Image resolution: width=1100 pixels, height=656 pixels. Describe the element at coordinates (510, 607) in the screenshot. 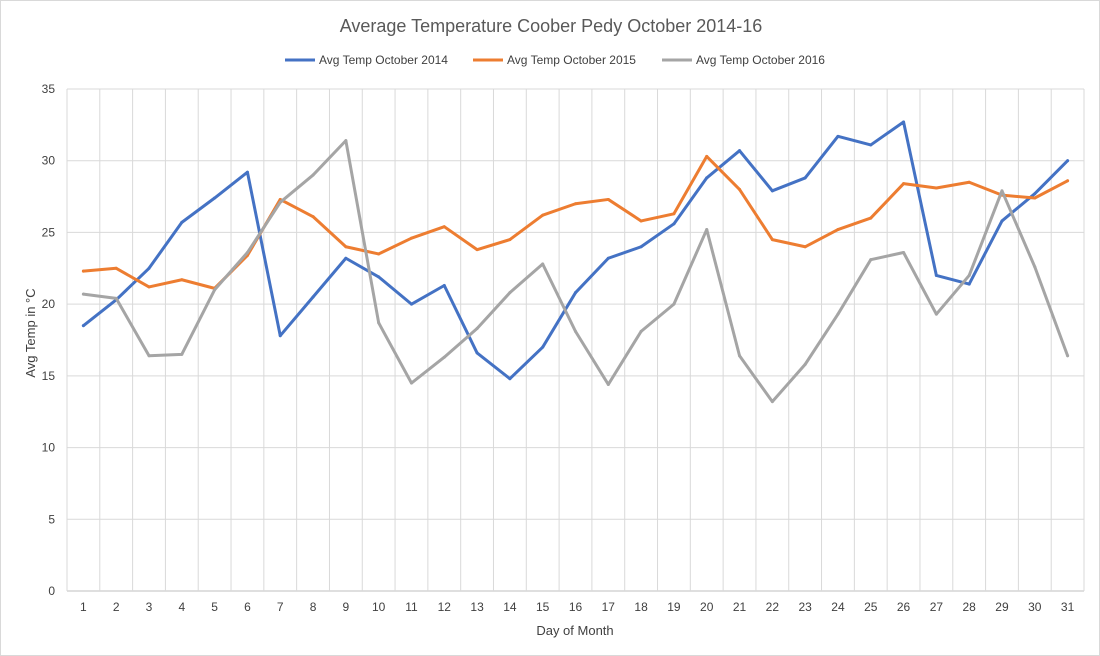

I see `x-tick-label: 14` at that location.